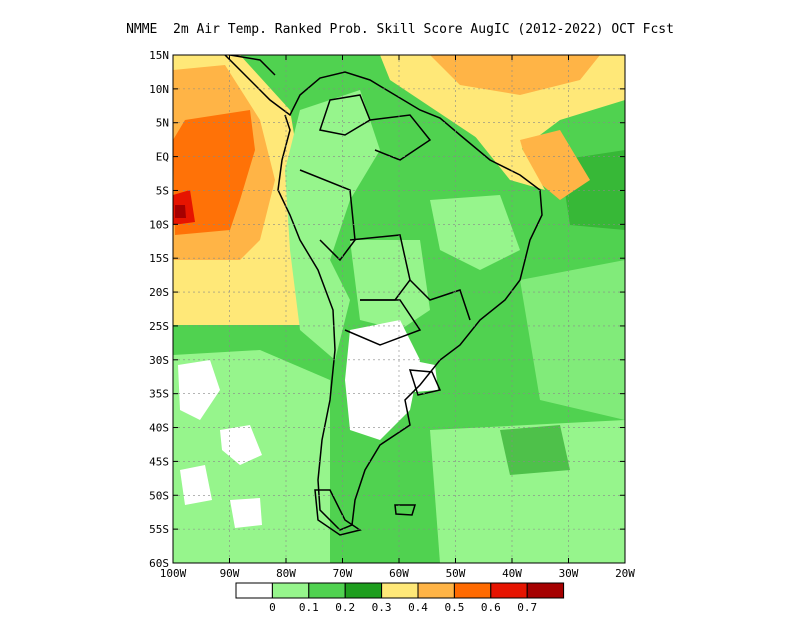  What do you see at coordinates (159, 326) in the screenshot?
I see `lat-label: 25S` at bounding box center [159, 326].